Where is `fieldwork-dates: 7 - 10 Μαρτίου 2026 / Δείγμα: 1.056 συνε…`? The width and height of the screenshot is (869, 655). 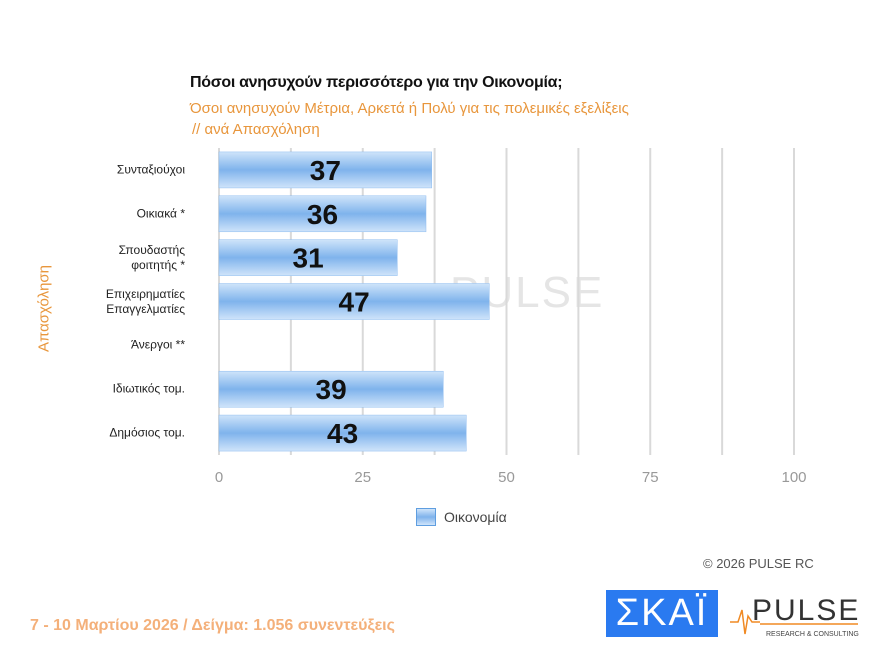 fieldwork-dates: 7 - 10 Μαρτίου 2026 / Δείγμα: 1.056 συνε… is located at coordinates (212, 625).